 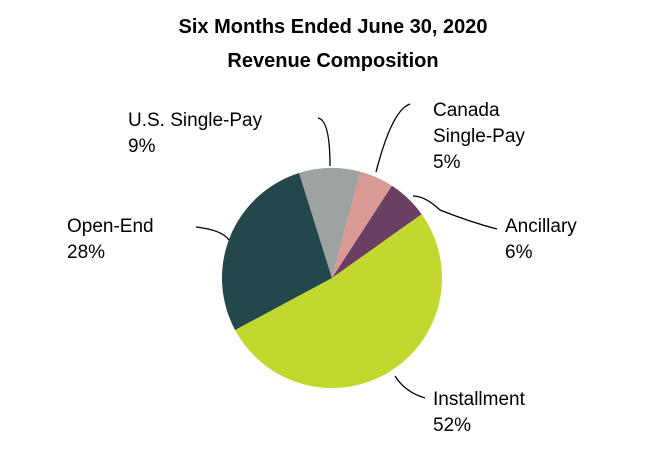 I want to click on slice-value-label: 6%, so click(x=519, y=252).